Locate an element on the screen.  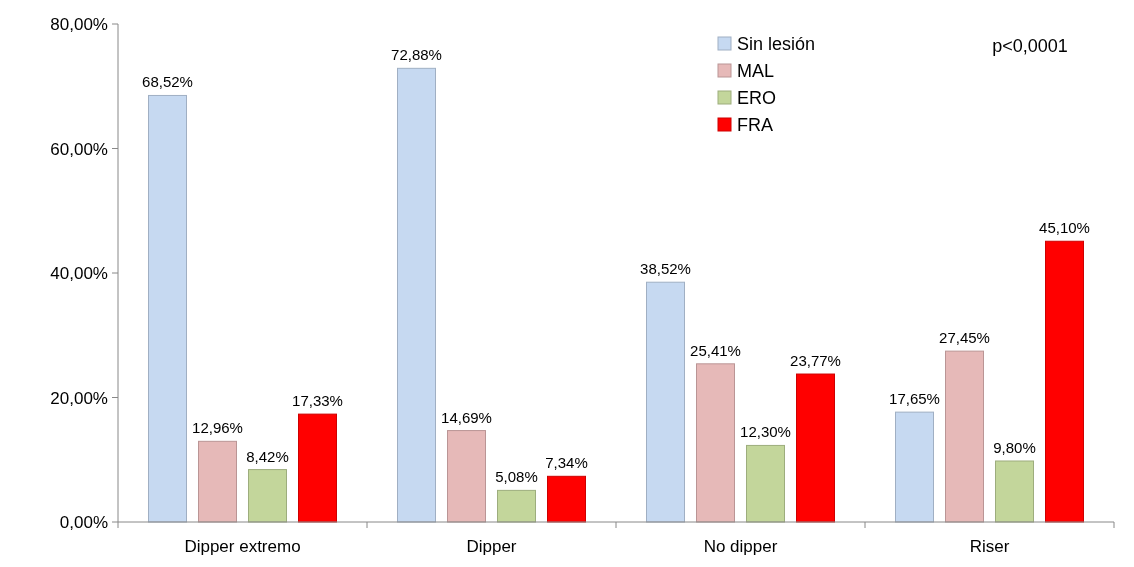
data-label: 25,41% is located at coordinates (715, 350).